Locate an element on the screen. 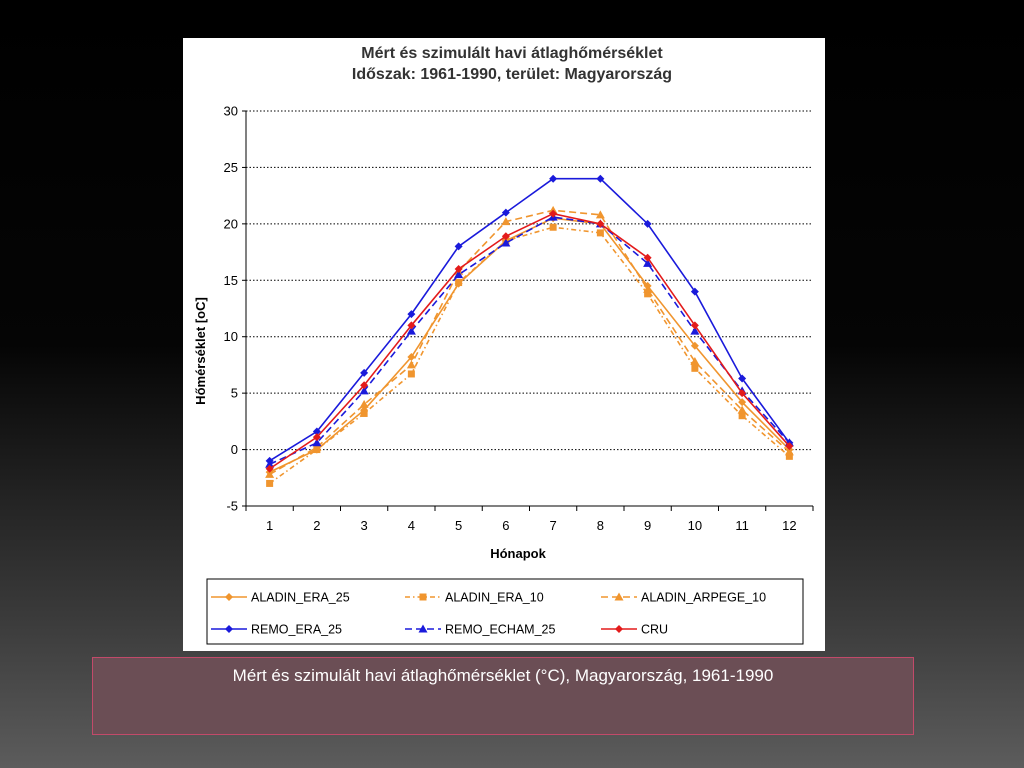 Image resolution: width=1024 pixels, height=768 pixels. legend-label: ALADIN_ERA_25 is located at coordinates (300, 598).